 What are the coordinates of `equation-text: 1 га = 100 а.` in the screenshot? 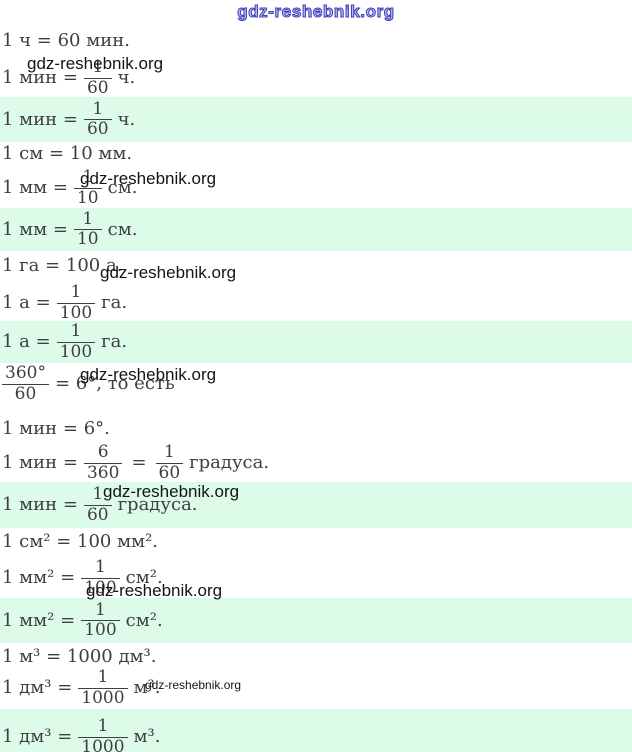 It's located at (62, 266).